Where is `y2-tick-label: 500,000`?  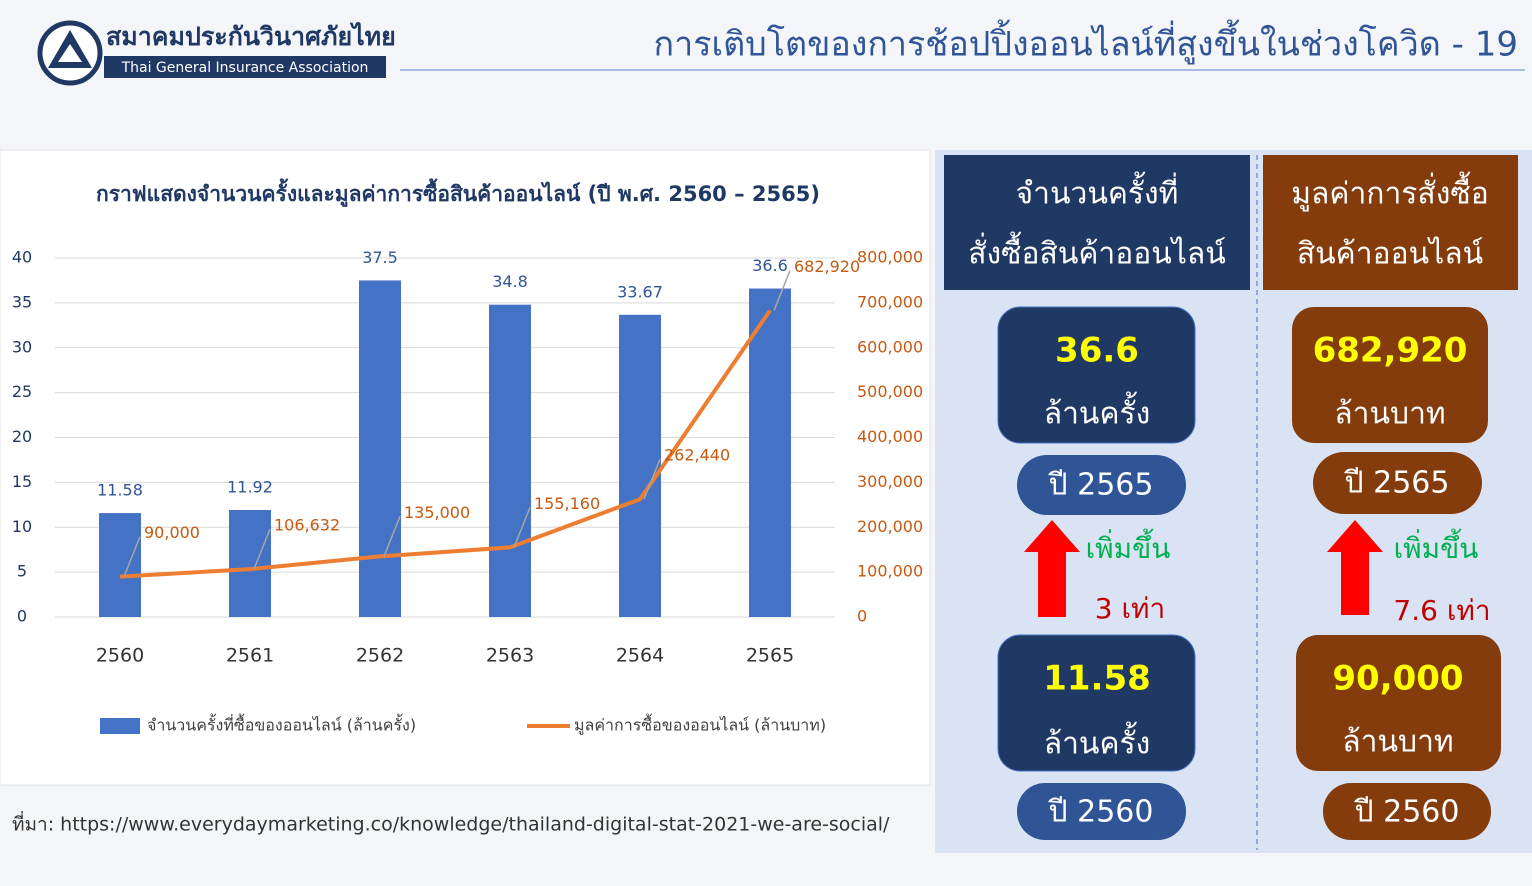
y2-tick-label: 500,000 is located at coordinates (890, 391).